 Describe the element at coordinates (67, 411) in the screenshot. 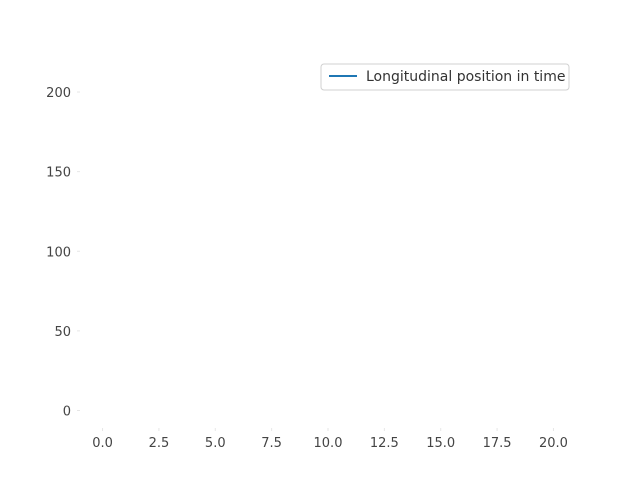

I see `y-tick-label: 0` at that location.